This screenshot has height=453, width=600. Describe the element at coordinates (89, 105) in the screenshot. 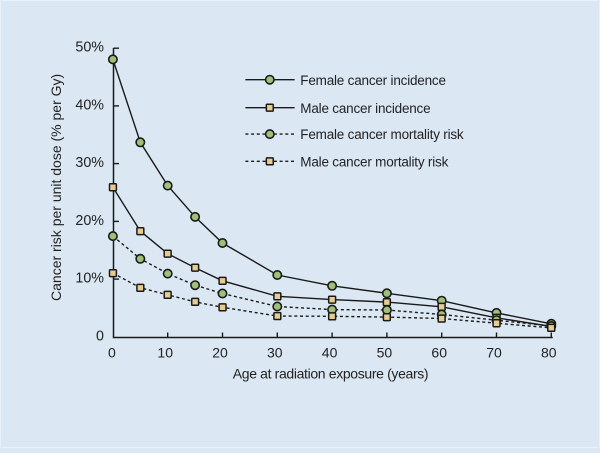

I see `svg-text: 40%` at that location.